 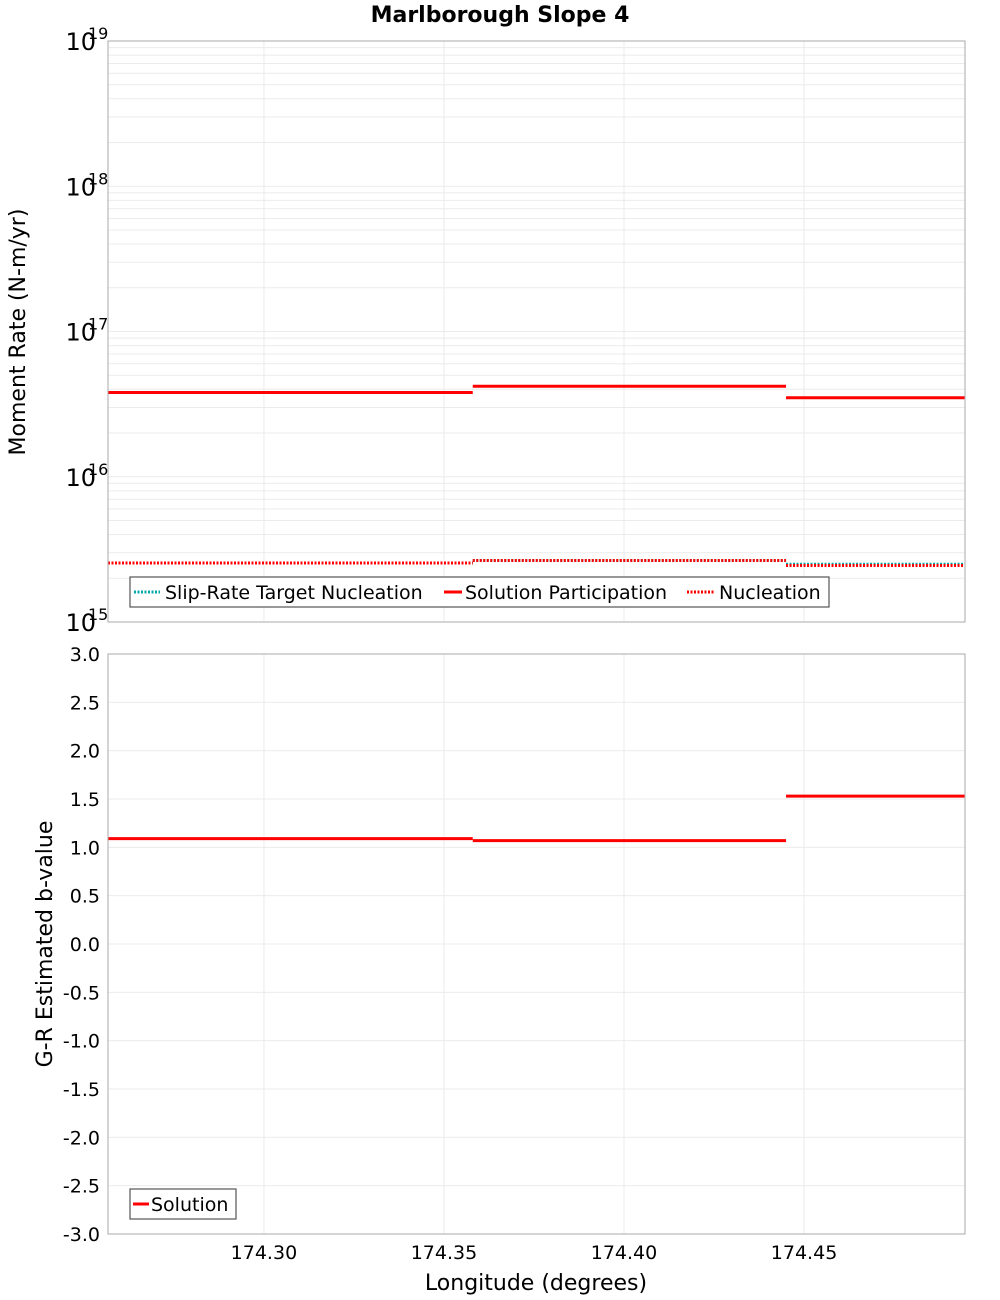 I want to click on x-axis-ticks: 174.30 174.35 174.40 174.45, so click(x=534, y=1253).